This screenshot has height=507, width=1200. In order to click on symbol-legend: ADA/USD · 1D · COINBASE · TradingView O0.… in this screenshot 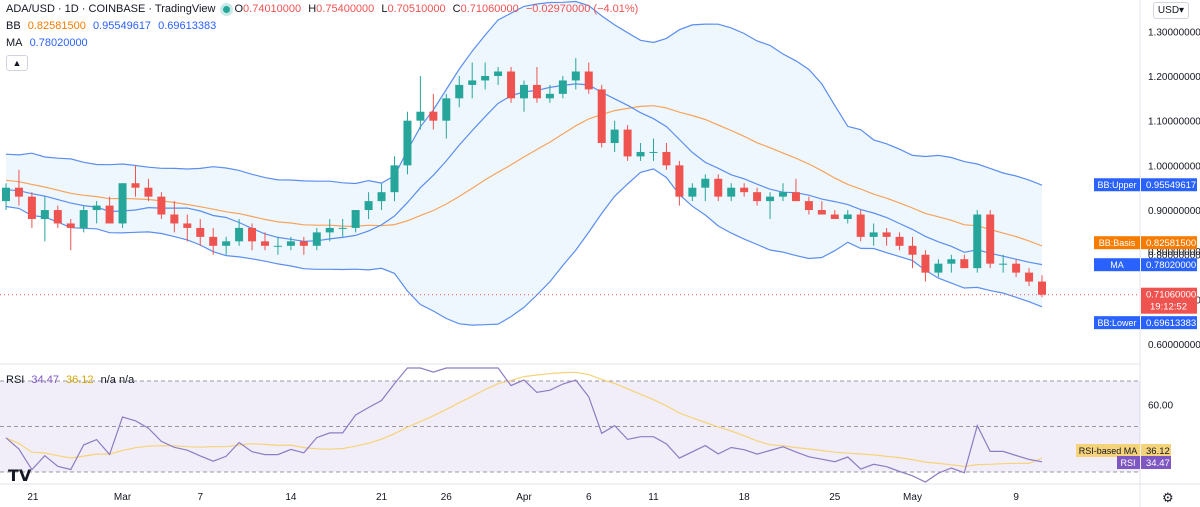, I will do `click(324, 9)`.